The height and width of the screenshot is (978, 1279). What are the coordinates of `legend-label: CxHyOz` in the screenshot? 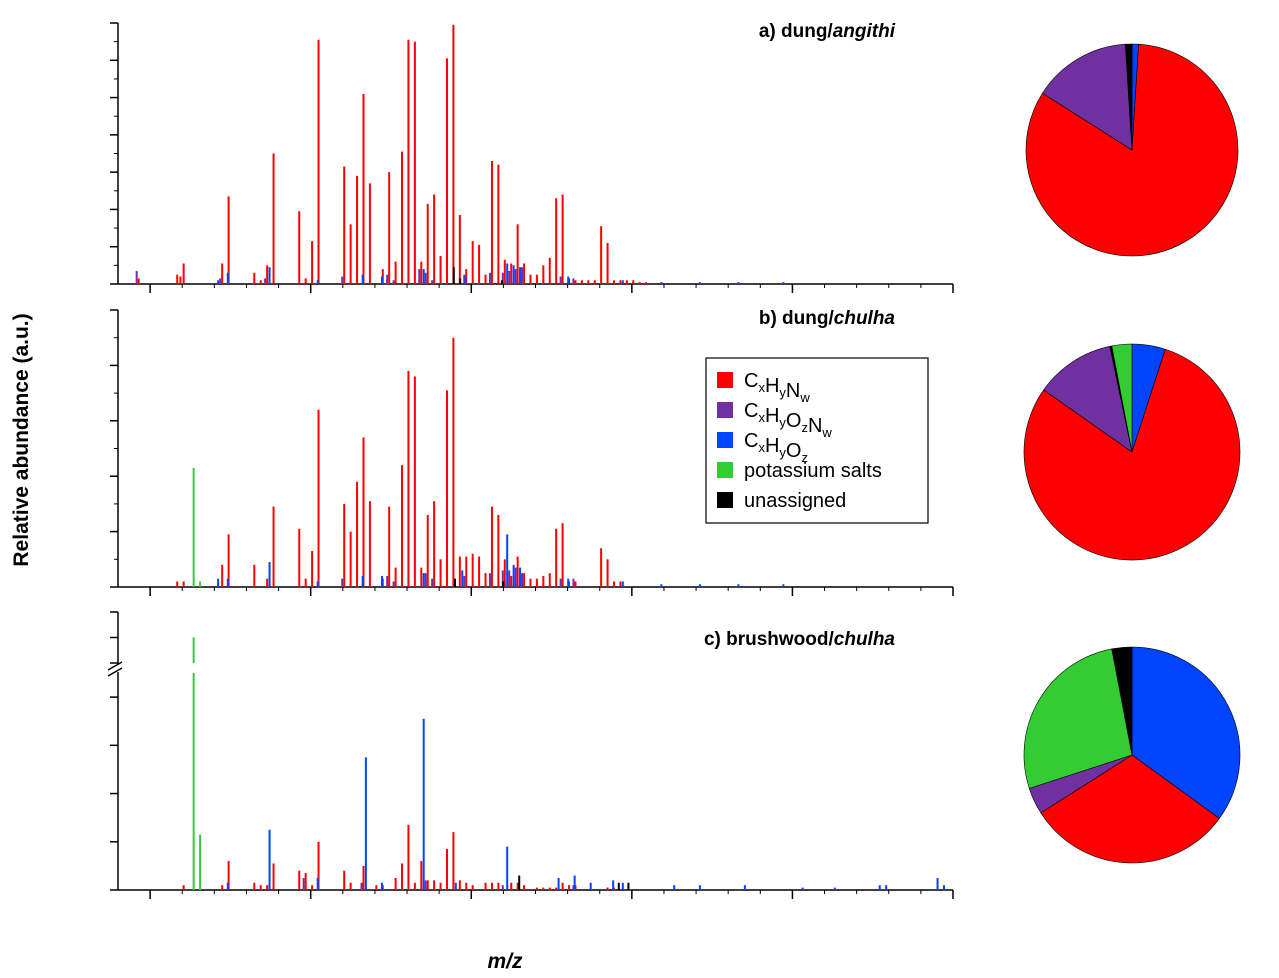 It's located at (776, 447).